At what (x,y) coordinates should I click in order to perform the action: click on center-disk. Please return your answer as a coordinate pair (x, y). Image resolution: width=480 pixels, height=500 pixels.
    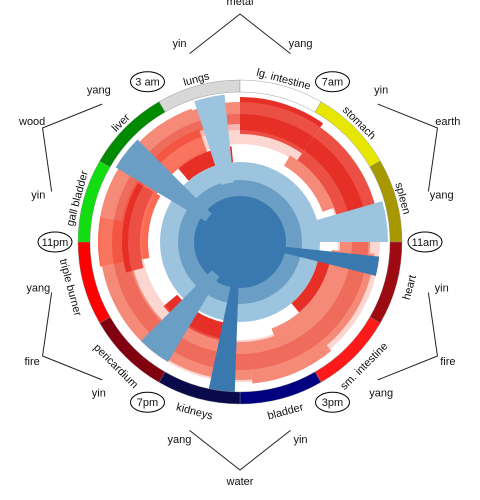
    Looking at the image, I should click on (240, 242).